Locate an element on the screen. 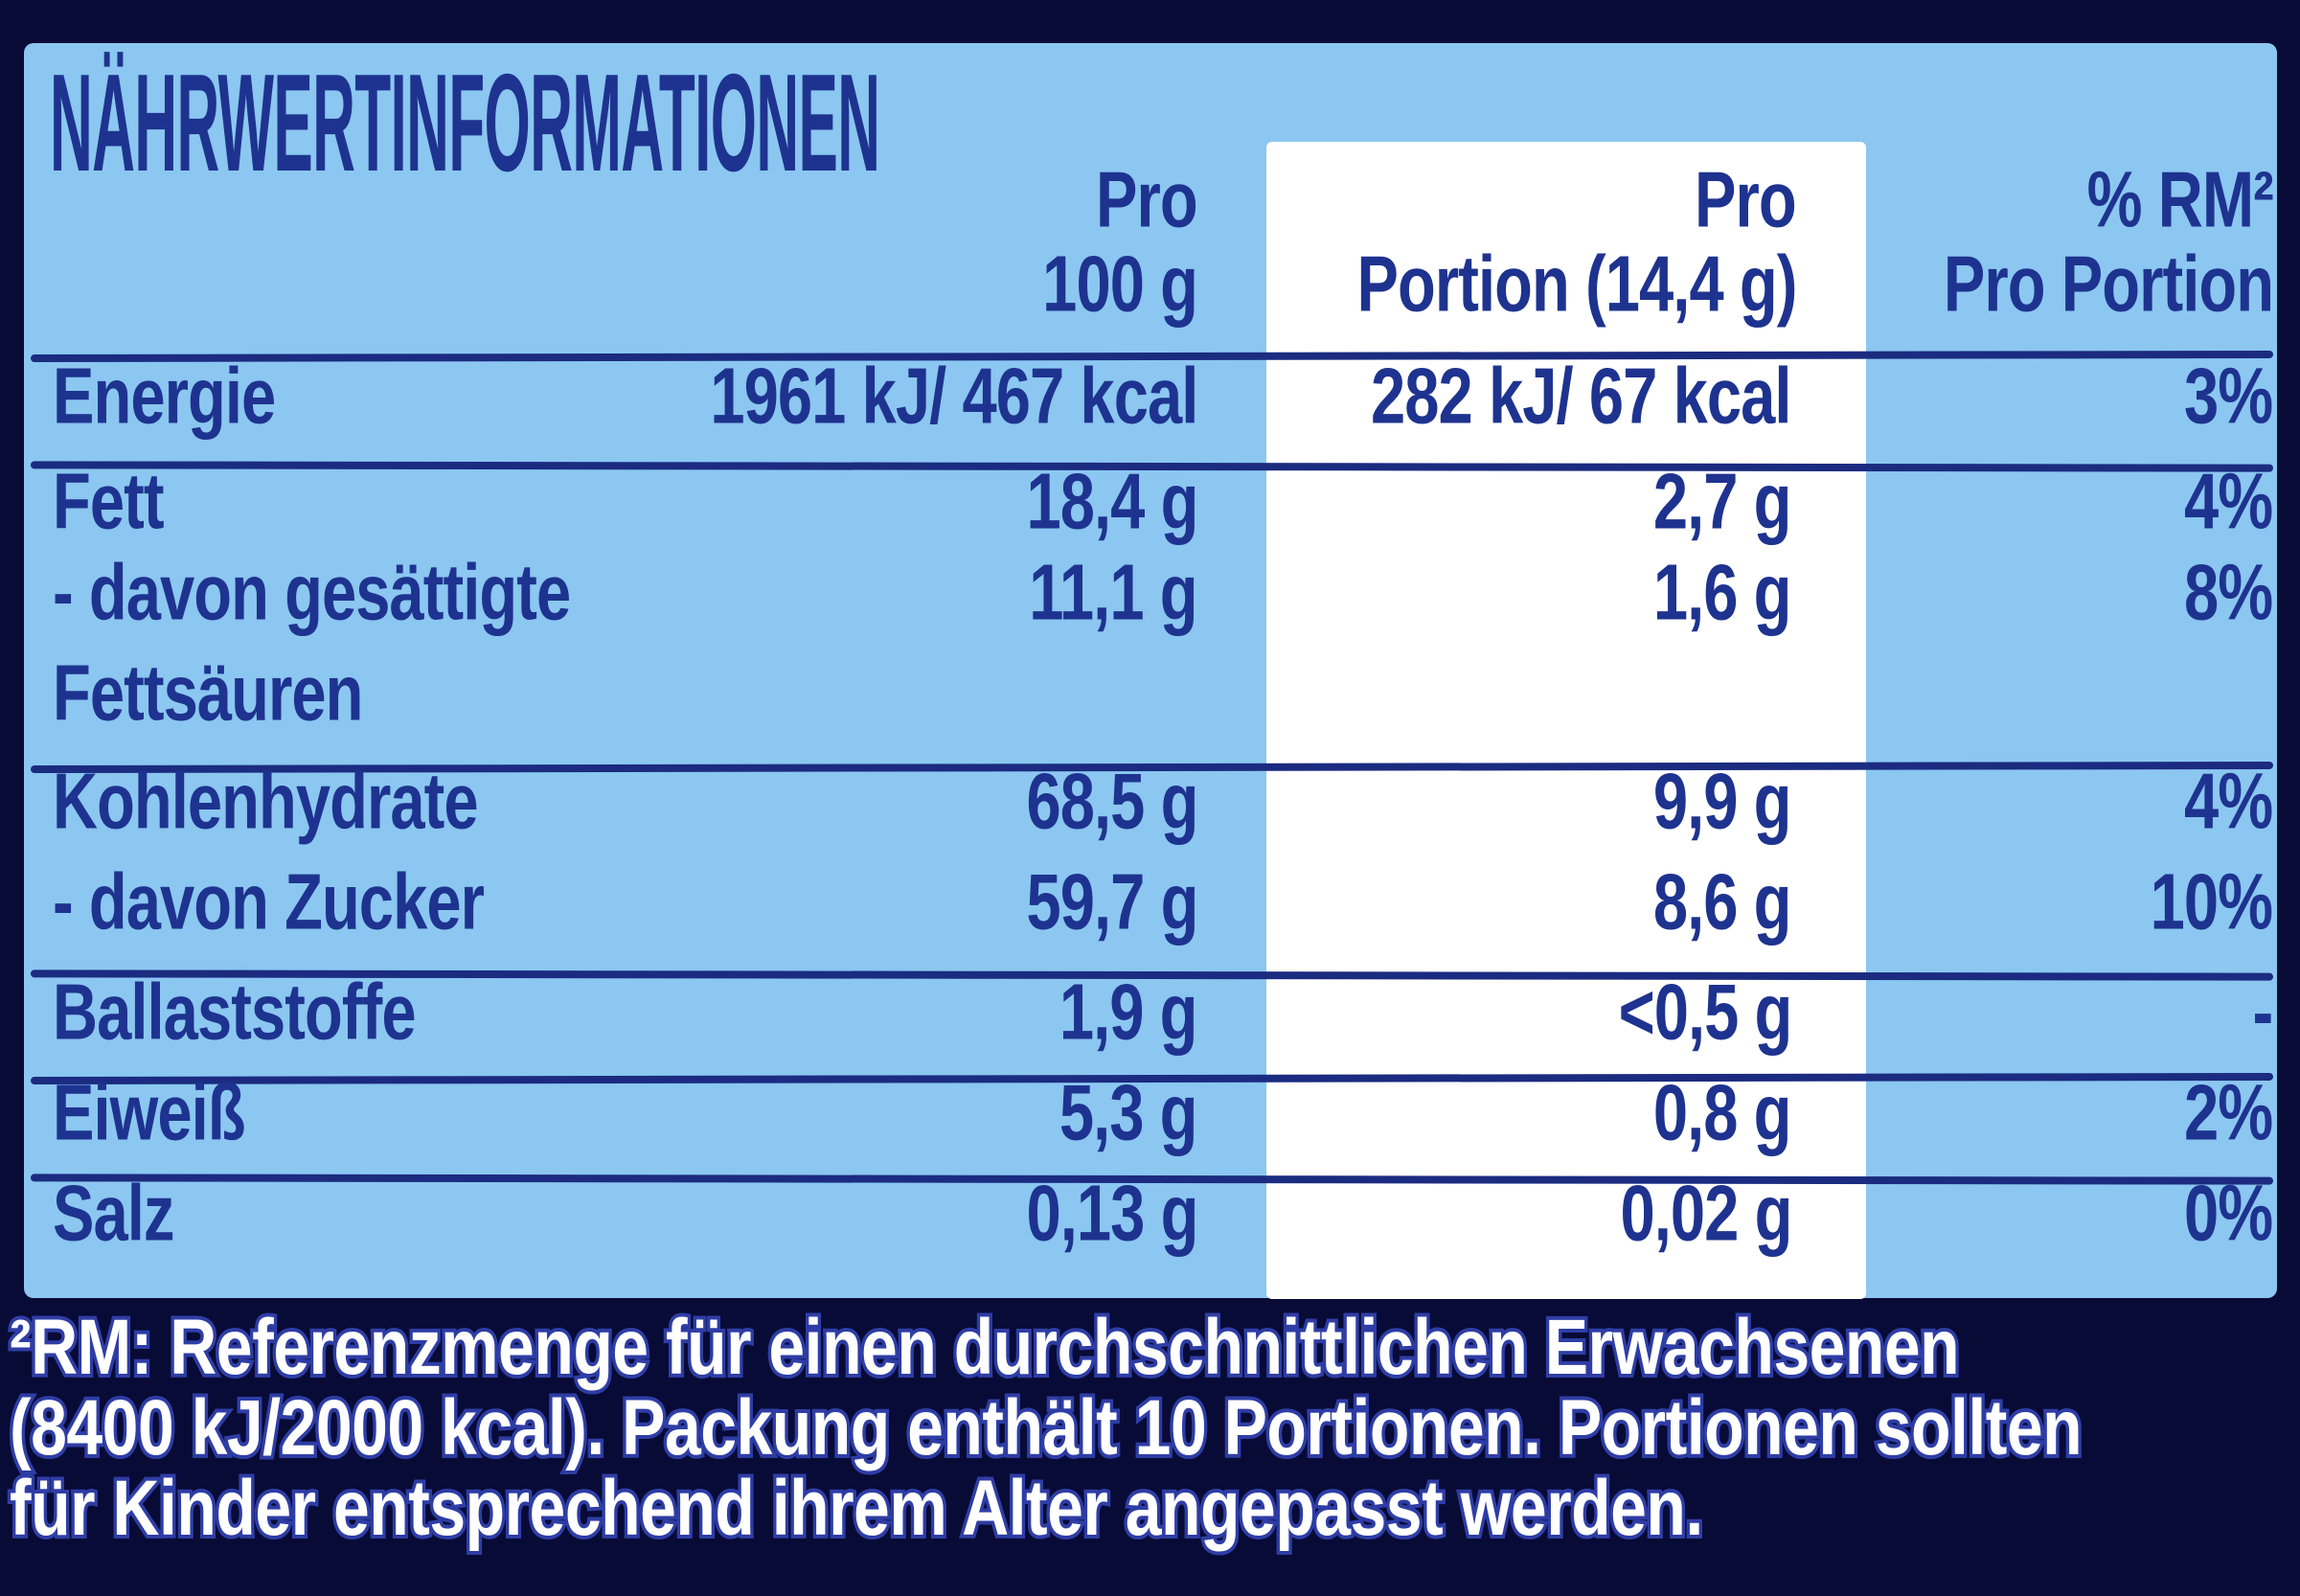 The height and width of the screenshot is (1596, 2300). value-per-100g: 1,9 g is located at coordinates (1128, 1012).